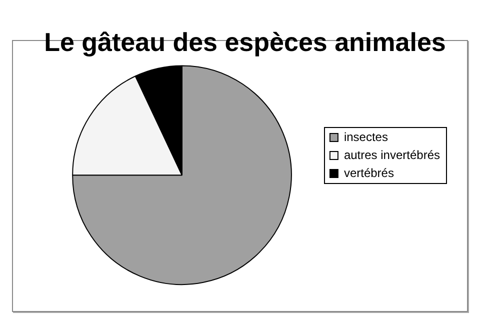 This screenshot has width=480, height=325. Describe the element at coordinates (392, 155) in the screenshot. I see `legend-label: autres invertébrés` at that location.